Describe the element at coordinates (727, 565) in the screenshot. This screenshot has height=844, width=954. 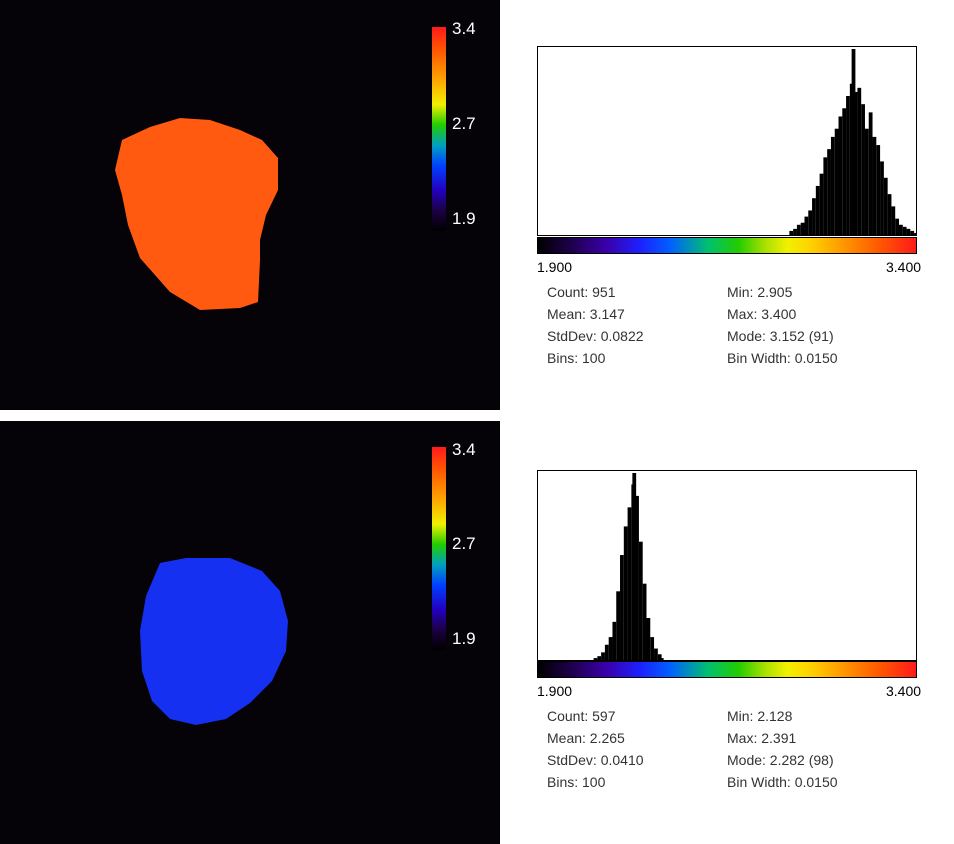
I see `histogram-bottom` at that location.